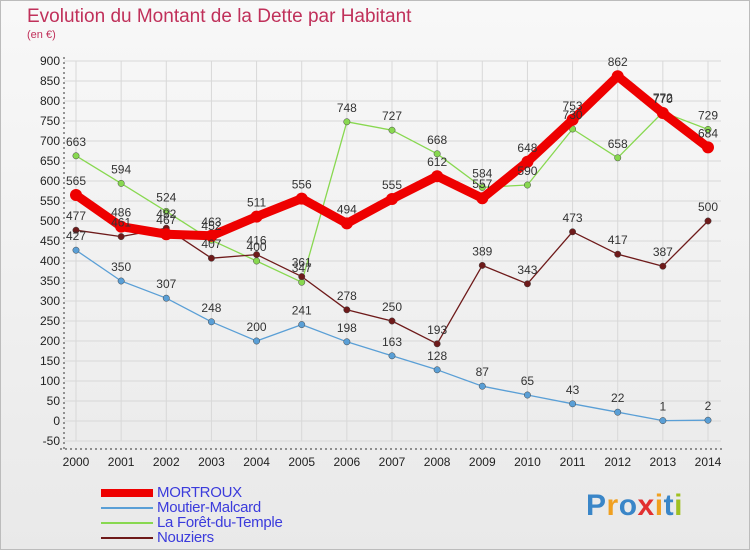 This screenshot has height=550, width=750. I want to click on x-tick-label: 2014, so click(708, 462).